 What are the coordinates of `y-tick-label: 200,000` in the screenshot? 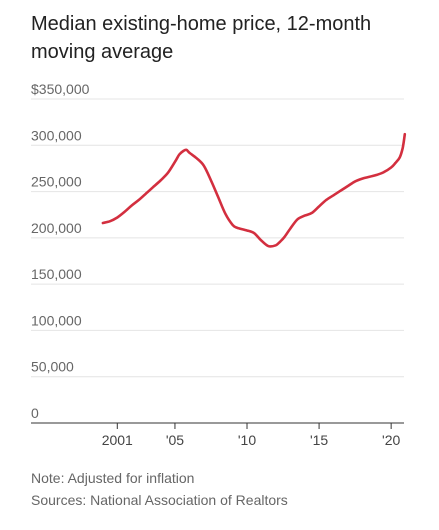 It's located at (56, 228).